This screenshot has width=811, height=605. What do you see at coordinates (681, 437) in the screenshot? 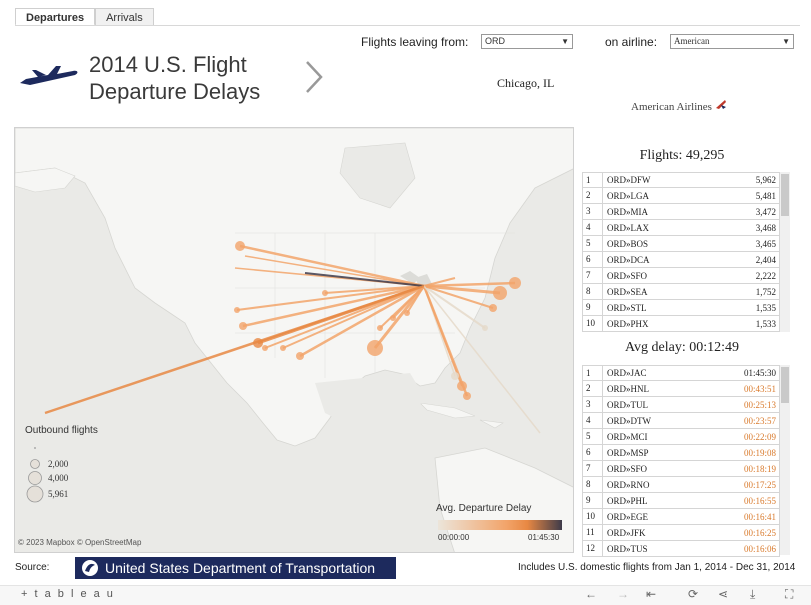
I see `table-row: 5 ORD»MCI 00:22:09` at bounding box center [681, 437].